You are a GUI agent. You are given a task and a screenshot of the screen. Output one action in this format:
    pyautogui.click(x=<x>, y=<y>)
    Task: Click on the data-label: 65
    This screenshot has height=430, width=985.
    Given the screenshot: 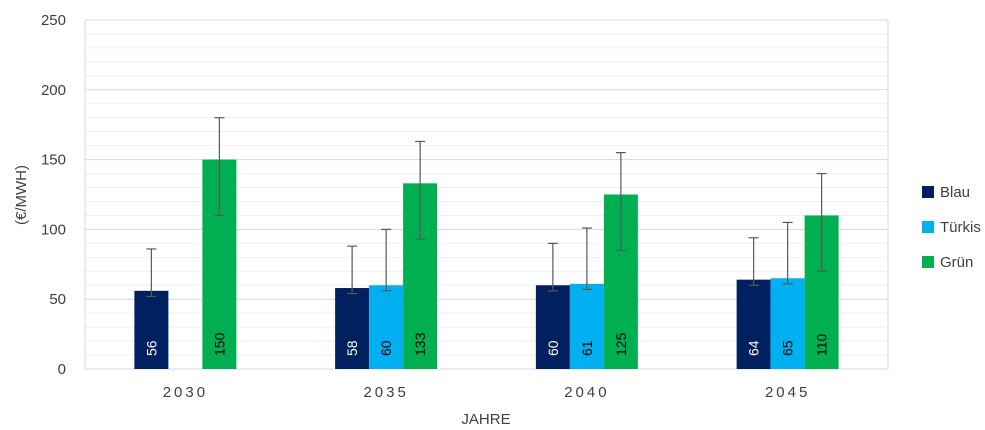 What is the action you would take?
    pyautogui.click(x=788, y=348)
    